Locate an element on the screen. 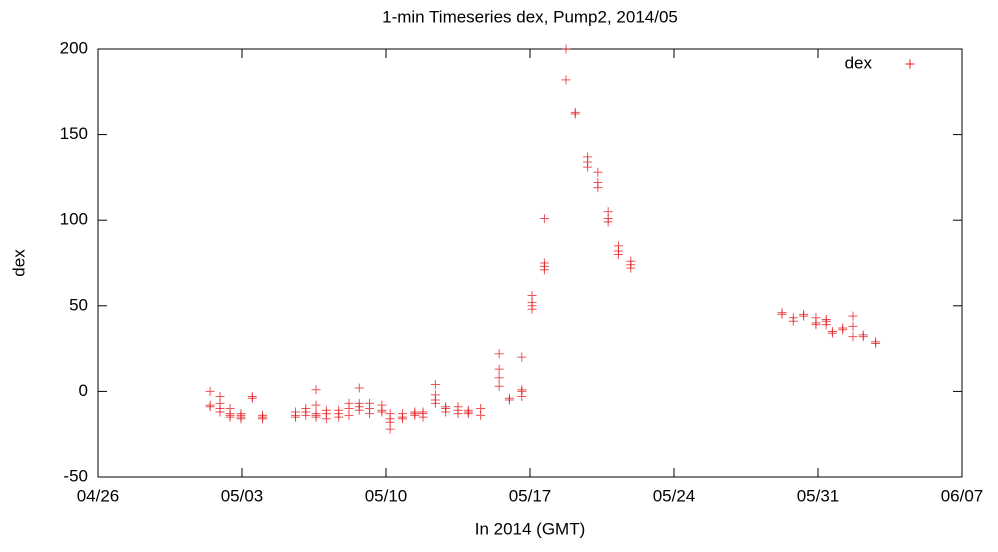  x-tick-label: 05/10 is located at coordinates (386, 495).